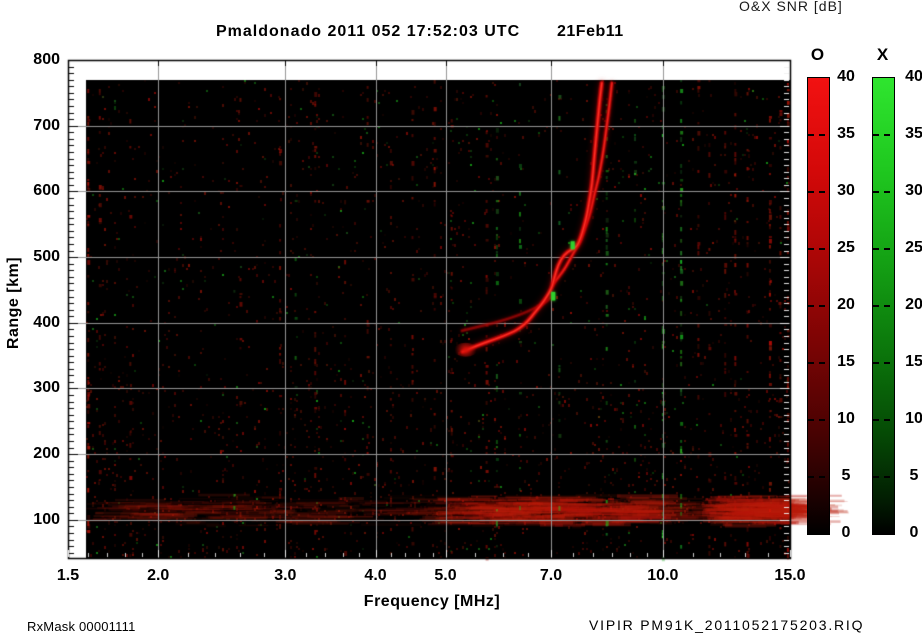 Image resolution: width=922 pixels, height=636 pixels. Describe the element at coordinates (663, 575) in the screenshot. I see `x-tick-label: 10.0` at that location.